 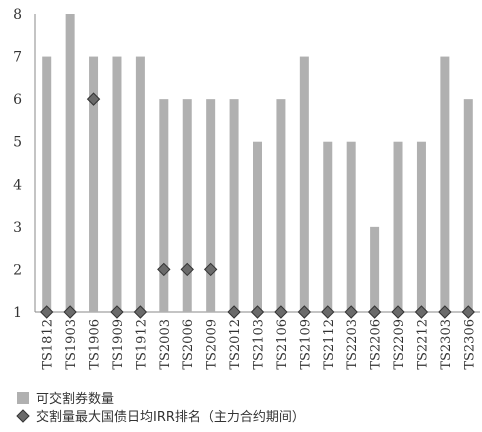 I want to click on y-tick-label: 5, so click(x=17, y=143).